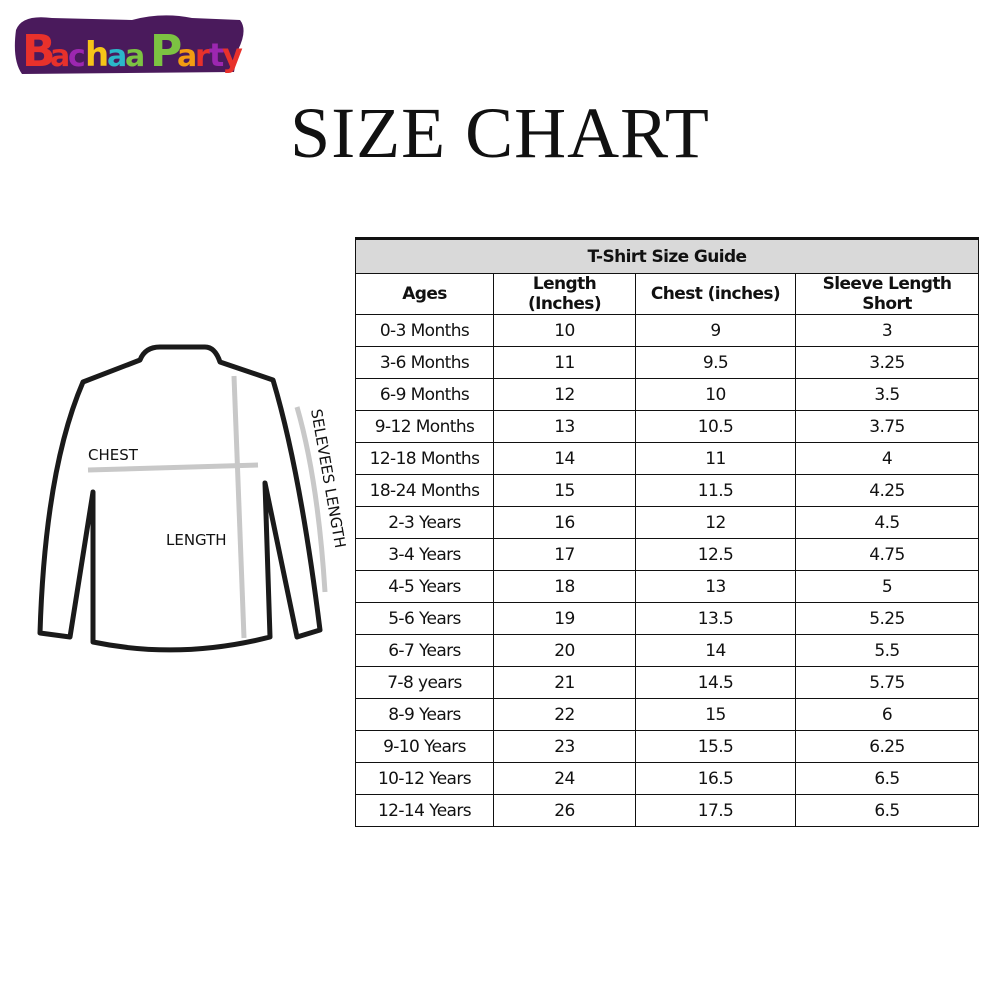 The height and width of the screenshot is (1000, 1000). I want to click on table-cell: 12-18 Months, so click(424, 458).